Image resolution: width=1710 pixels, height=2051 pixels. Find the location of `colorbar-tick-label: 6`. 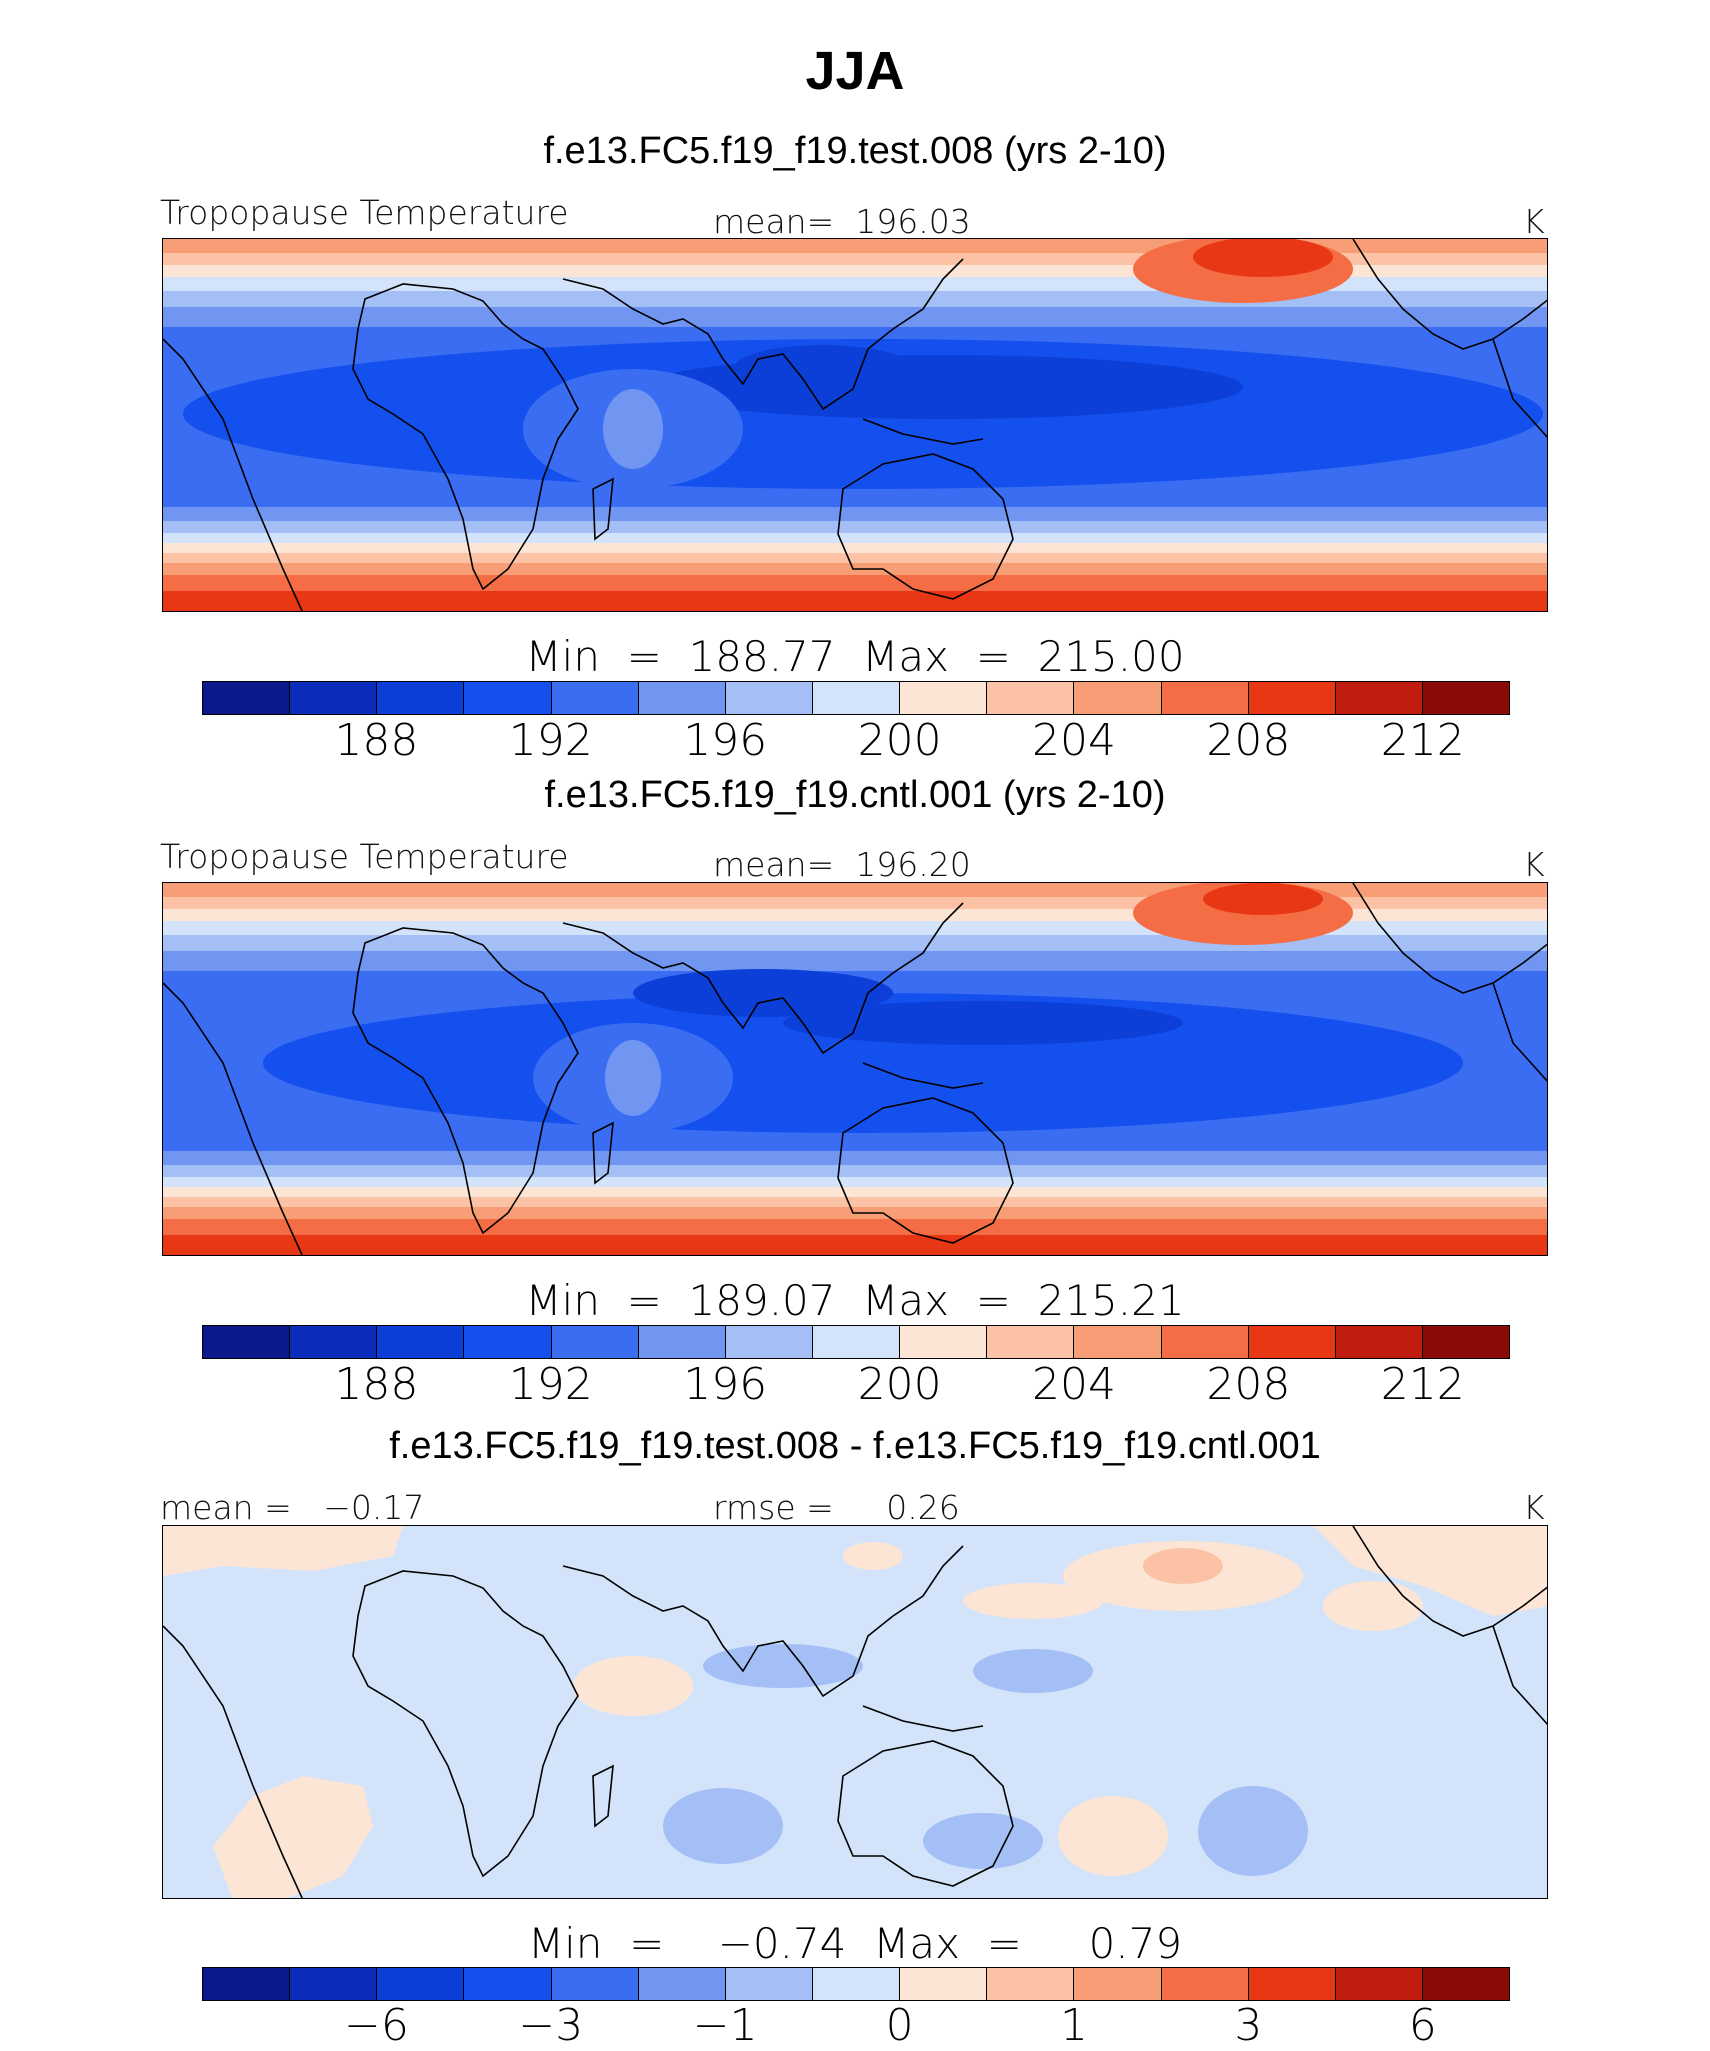

colorbar-tick-label: 6 is located at coordinates (1422, 2025).